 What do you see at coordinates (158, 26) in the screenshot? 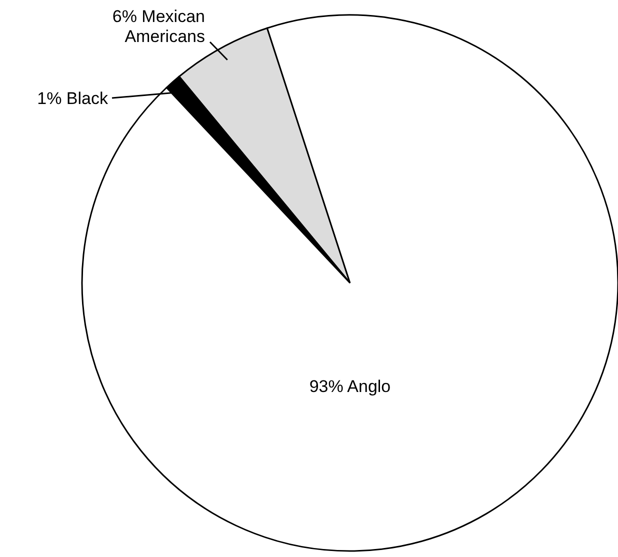
I see `slice-label: 6% Mexican Americans` at bounding box center [158, 26].